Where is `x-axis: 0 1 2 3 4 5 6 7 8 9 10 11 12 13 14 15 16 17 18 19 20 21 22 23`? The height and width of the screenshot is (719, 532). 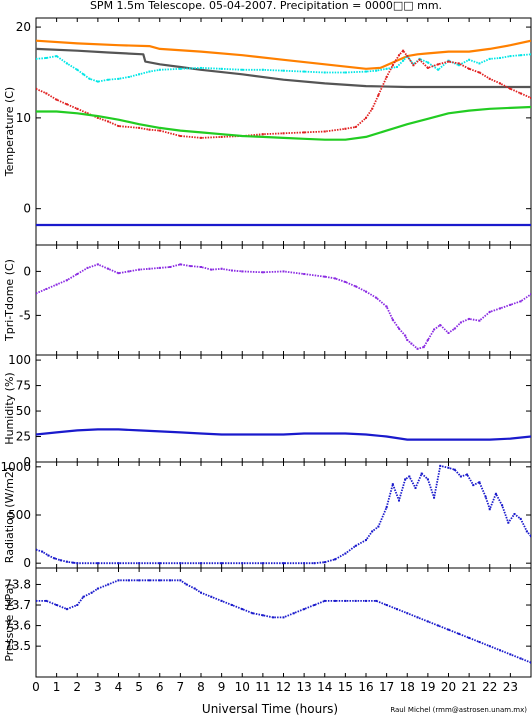 x-axis: 0 1 2 3 4 5 6 7 8 9 10 11 12 13 14 15 16 17 18 19 20 21 22 23 is located at coordinates (275, 687).